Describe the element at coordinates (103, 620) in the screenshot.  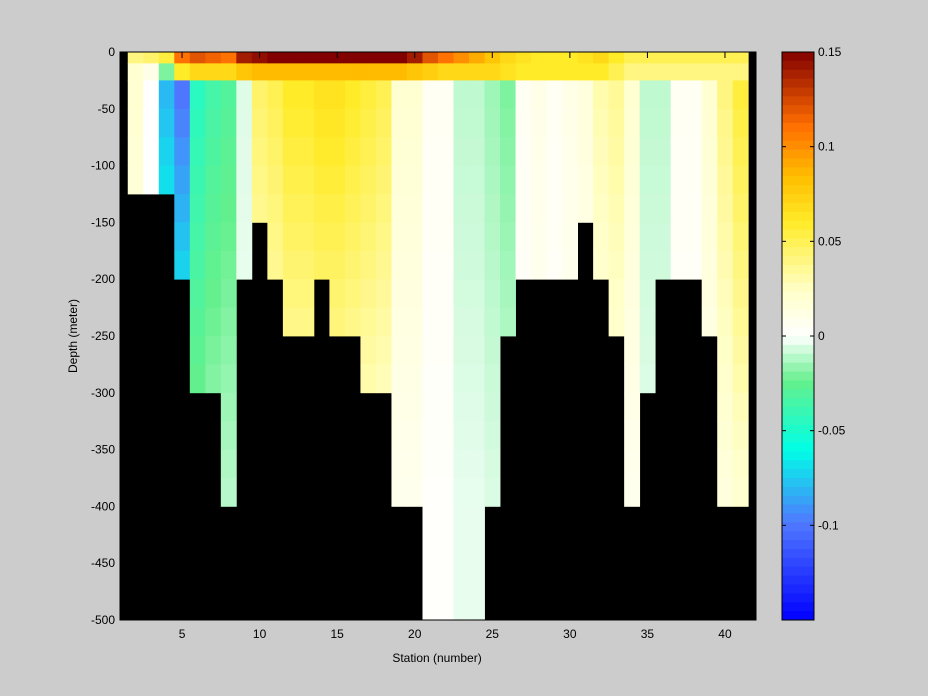
I see `y-tick-label: -500` at that location.